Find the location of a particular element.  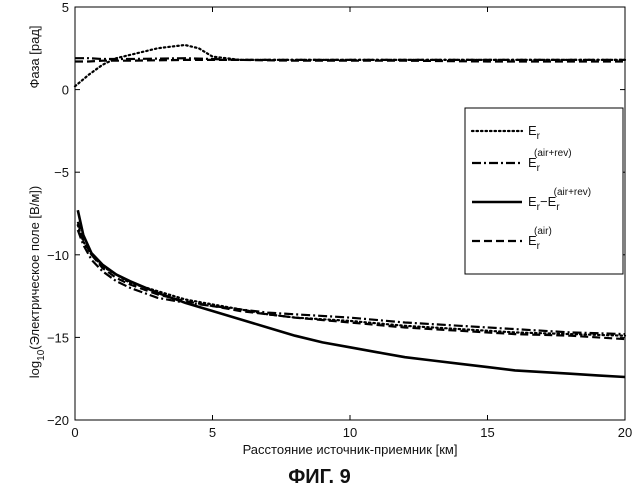

y-tick-label: −10 is located at coordinates (58, 255).